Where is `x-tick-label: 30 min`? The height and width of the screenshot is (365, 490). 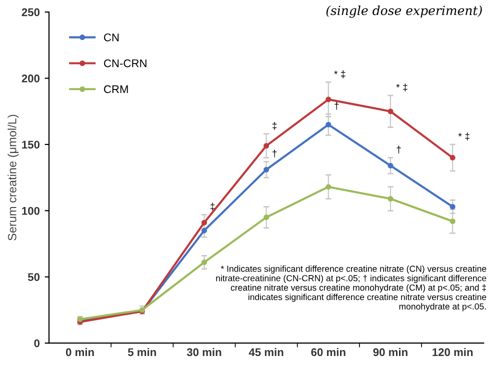
x-tick-label: 30 min is located at coordinates (204, 352).